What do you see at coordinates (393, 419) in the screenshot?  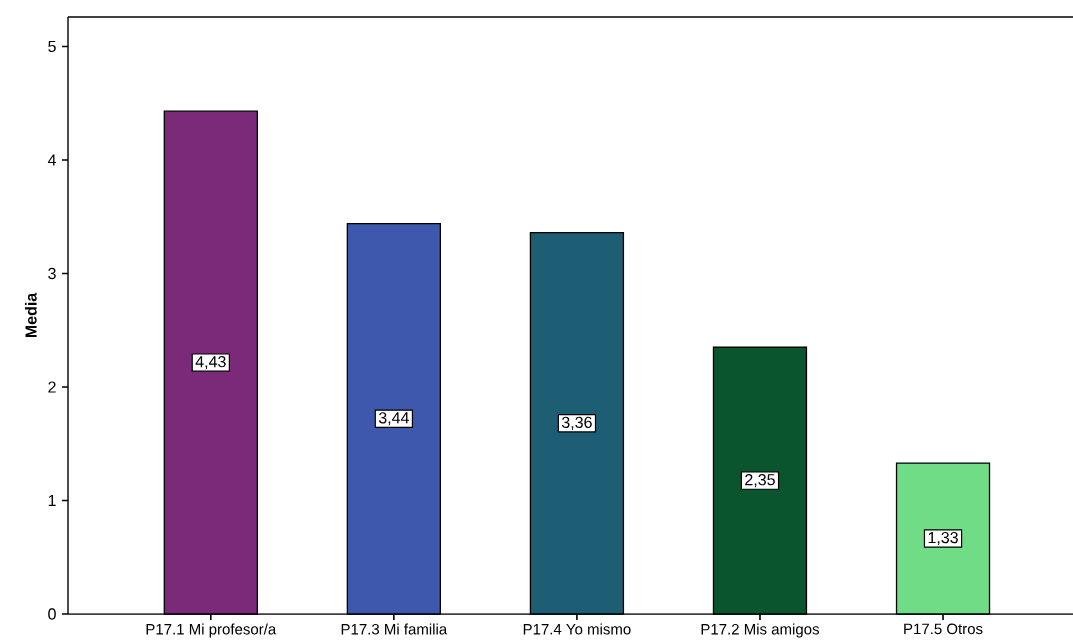 I see `data-label: 3,44` at bounding box center [393, 419].